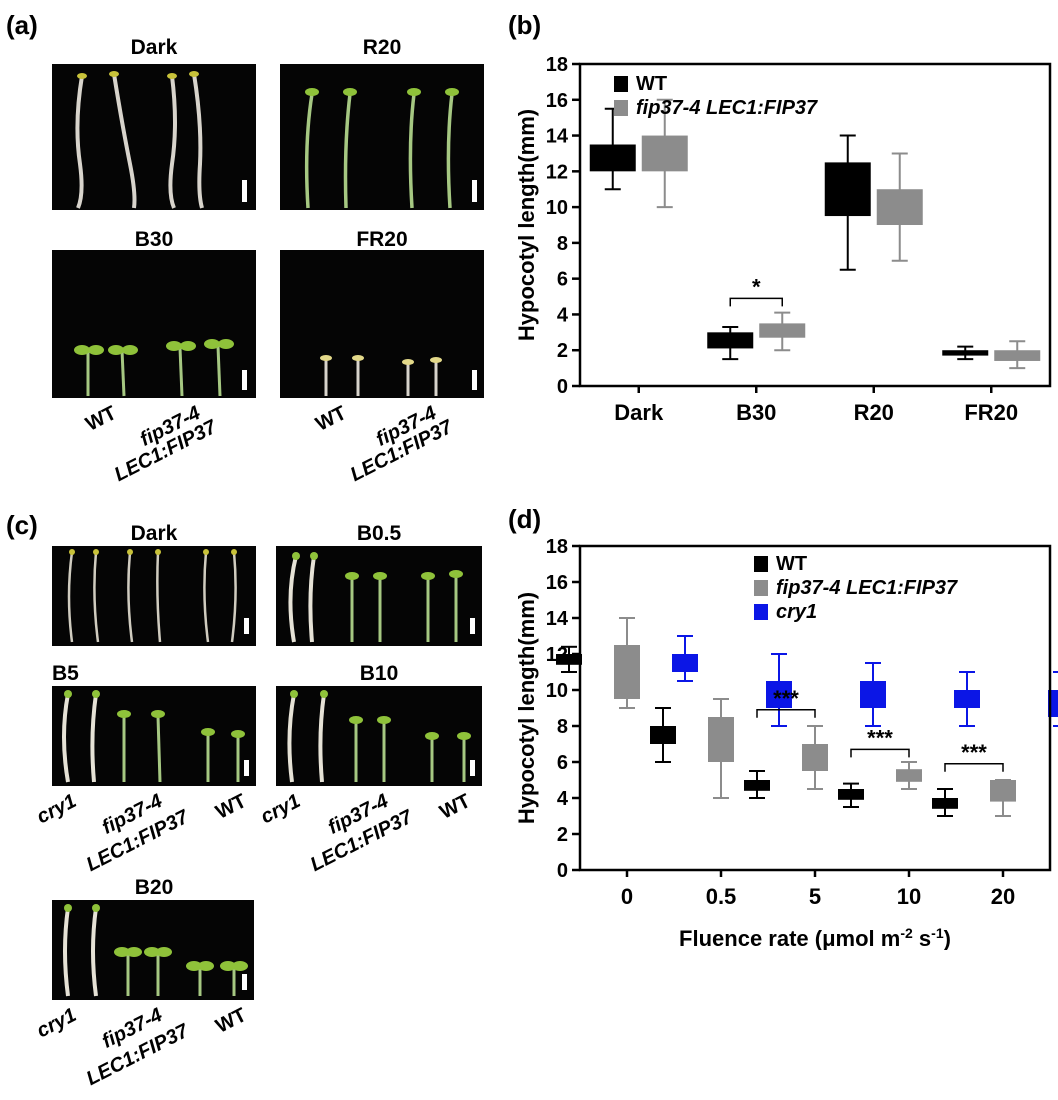 This screenshot has width=1058, height=1100. What do you see at coordinates (525, 25) in the screenshot?
I see `panel-b-letter: (b)` at bounding box center [525, 25].